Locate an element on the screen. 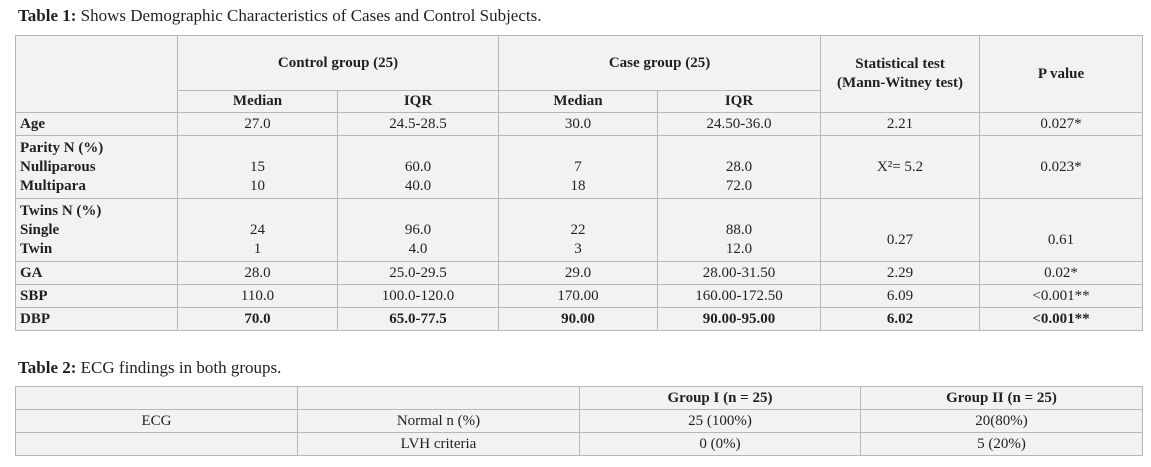  cell-twins-ctrl-iqr: 96.0 4.0 is located at coordinates (418, 230).